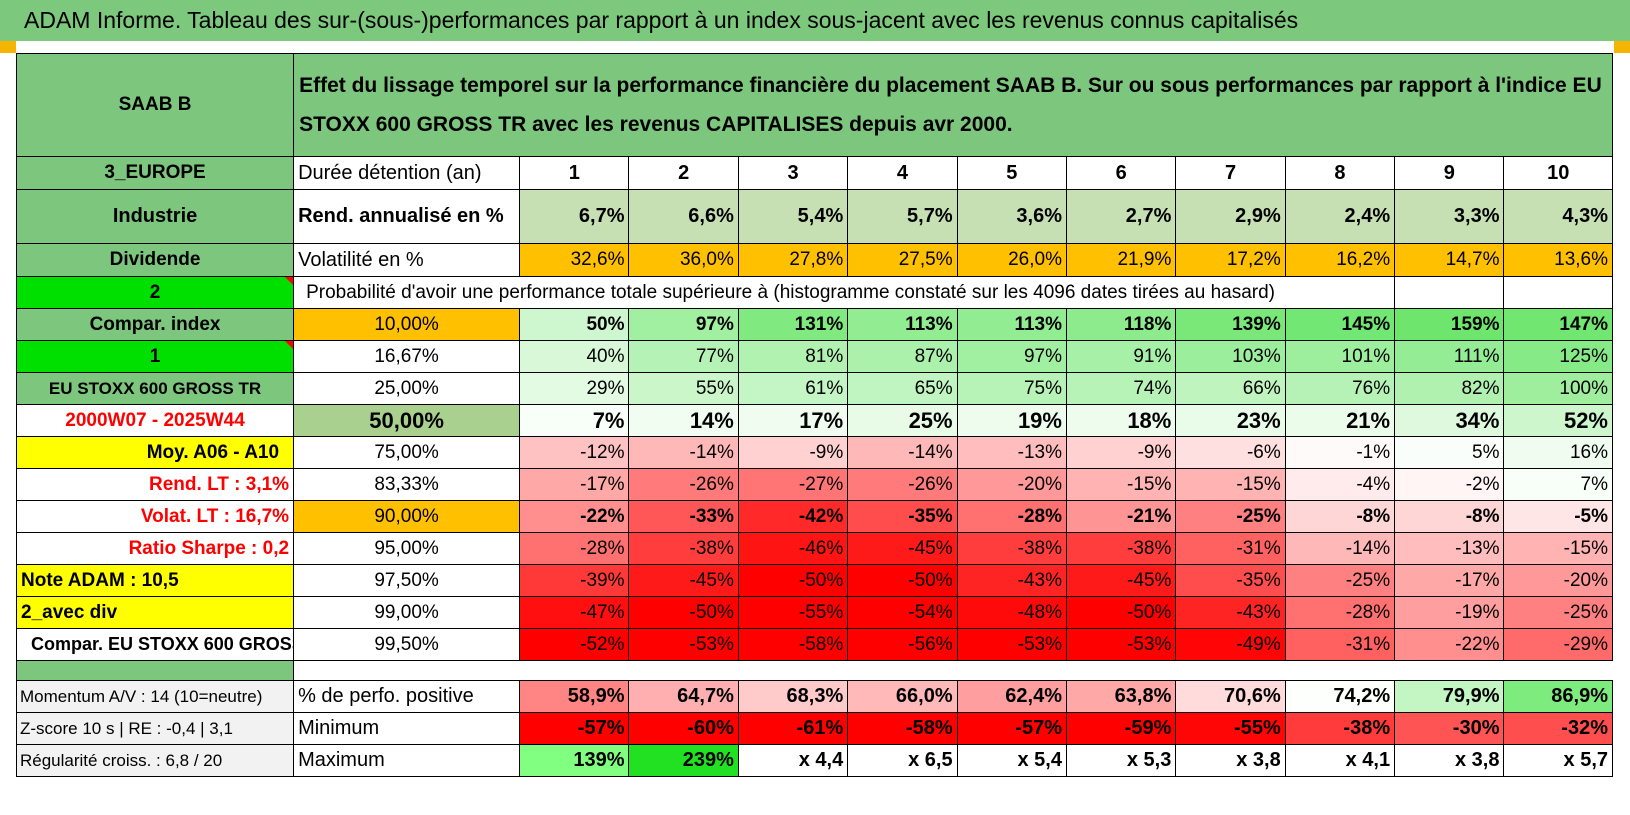  What do you see at coordinates (155, 728) in the screenshot?
I see `zscore-label: Z-score 10 s | RE : -0,4 | 3,1` at bounding box center [155, 728].